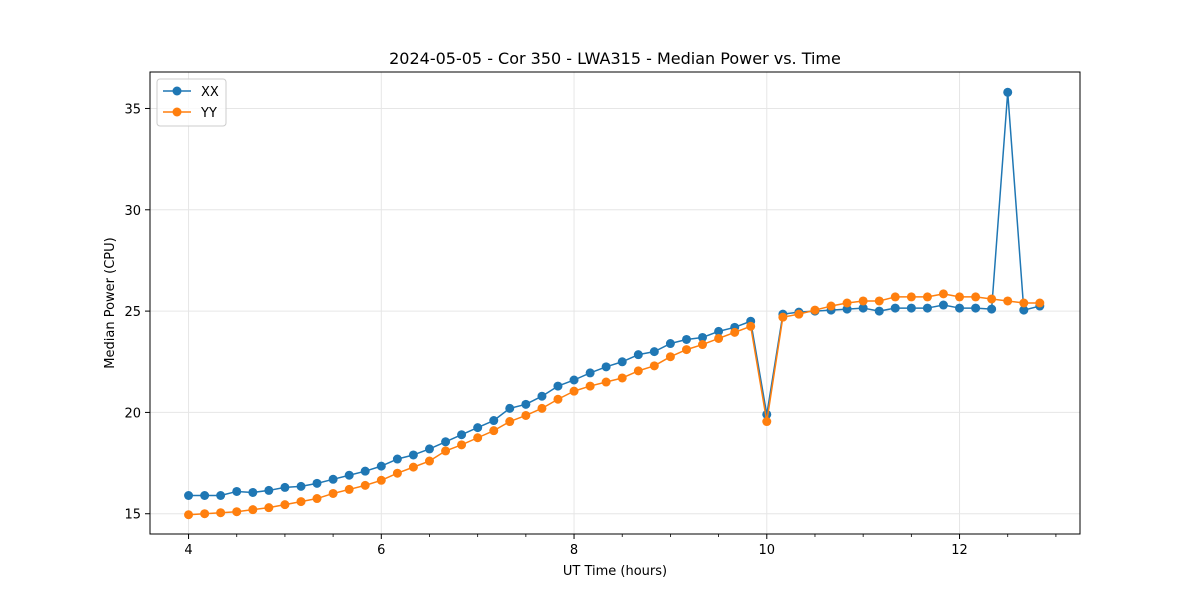 The width and height of the screenshot is (1200, 600). I want to click on legend: XX YY, so click(191, 102).